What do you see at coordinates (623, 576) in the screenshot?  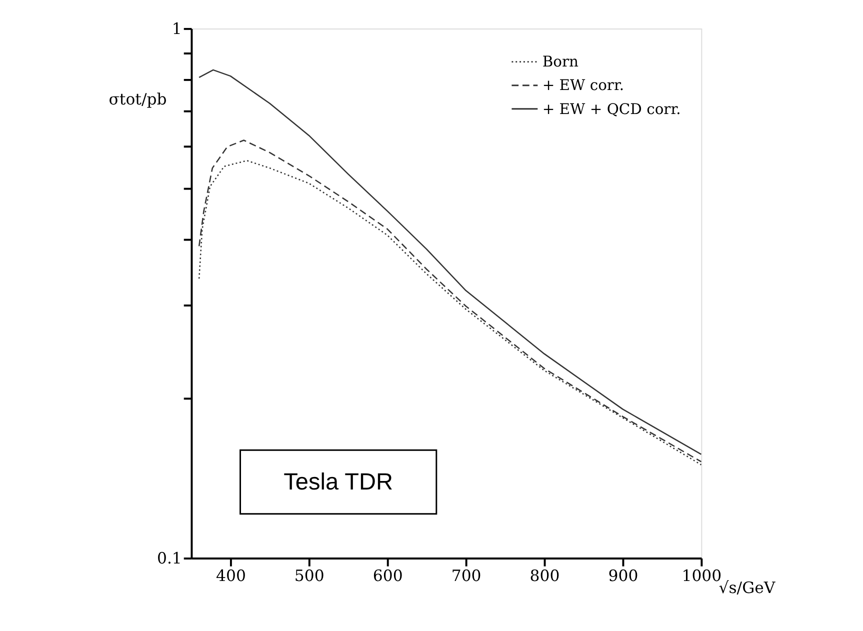 I see `x-tick-label: 900` at bounding box center [623, 576].